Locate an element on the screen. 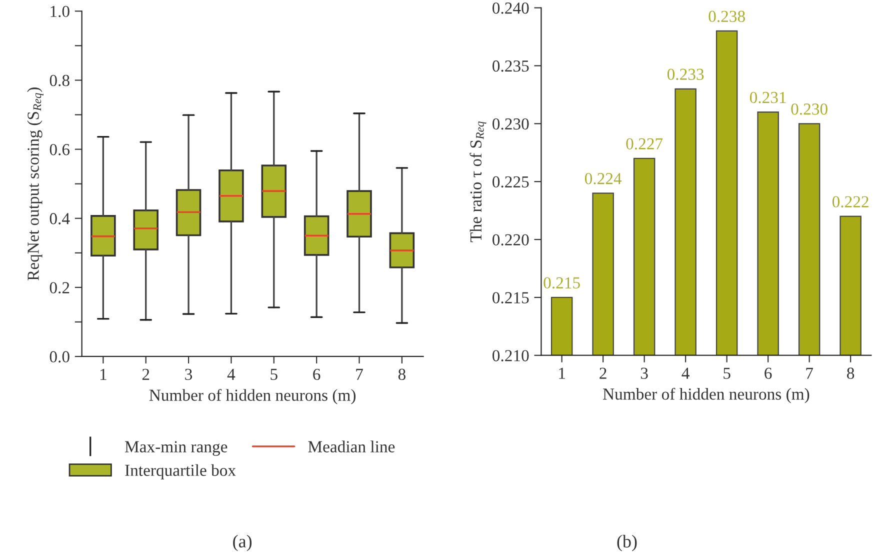 The width and height of the screenshot is (880, 557). y-axis-title: The ratio τ of S$_{Req}$ is located at coordinates (478, 181).